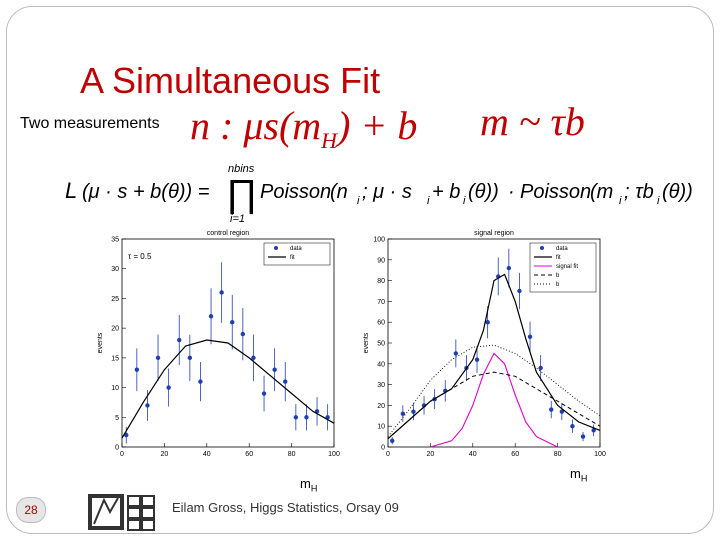 This screenshot has height=540, width=720. I want to click on formula-poisson-2-a: (m, so click(601, 192).